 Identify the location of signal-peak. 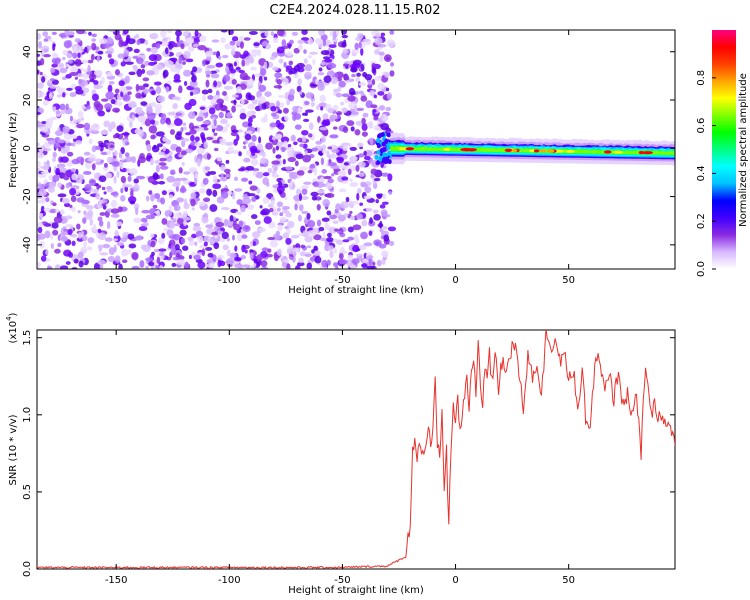
(648, 153).